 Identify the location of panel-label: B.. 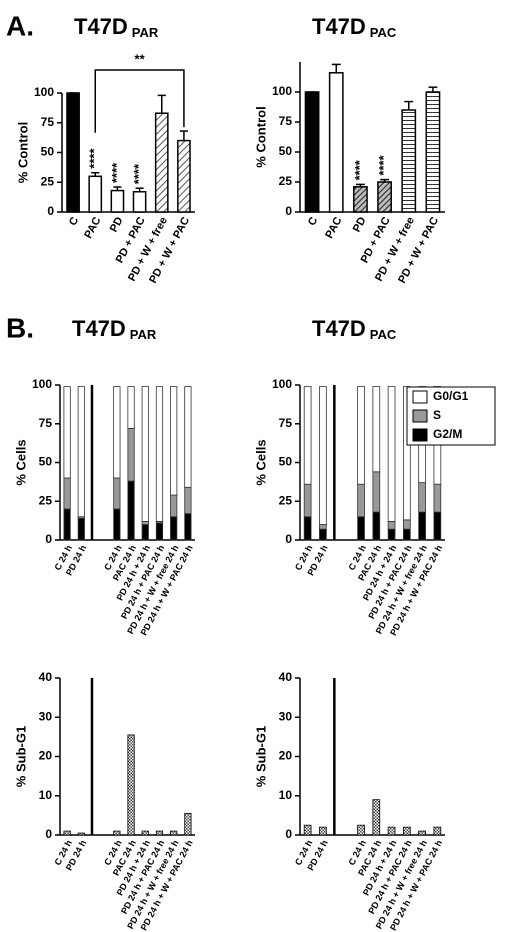
(20, 327).